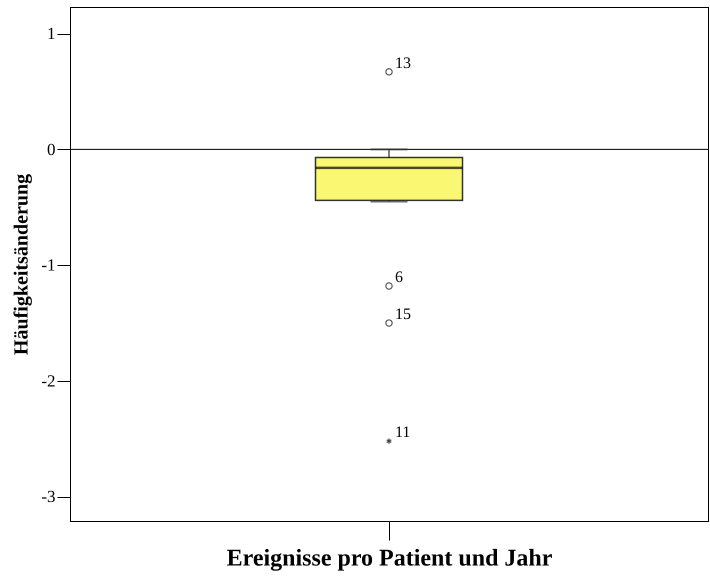 The width and height of the screenshot is (710, 581). What do you see at coordinates (389, 559) in the screenshot?
I see `x-axis-title: Ereignisse pro Patient und Jahr` at bounding box center [389, 559].